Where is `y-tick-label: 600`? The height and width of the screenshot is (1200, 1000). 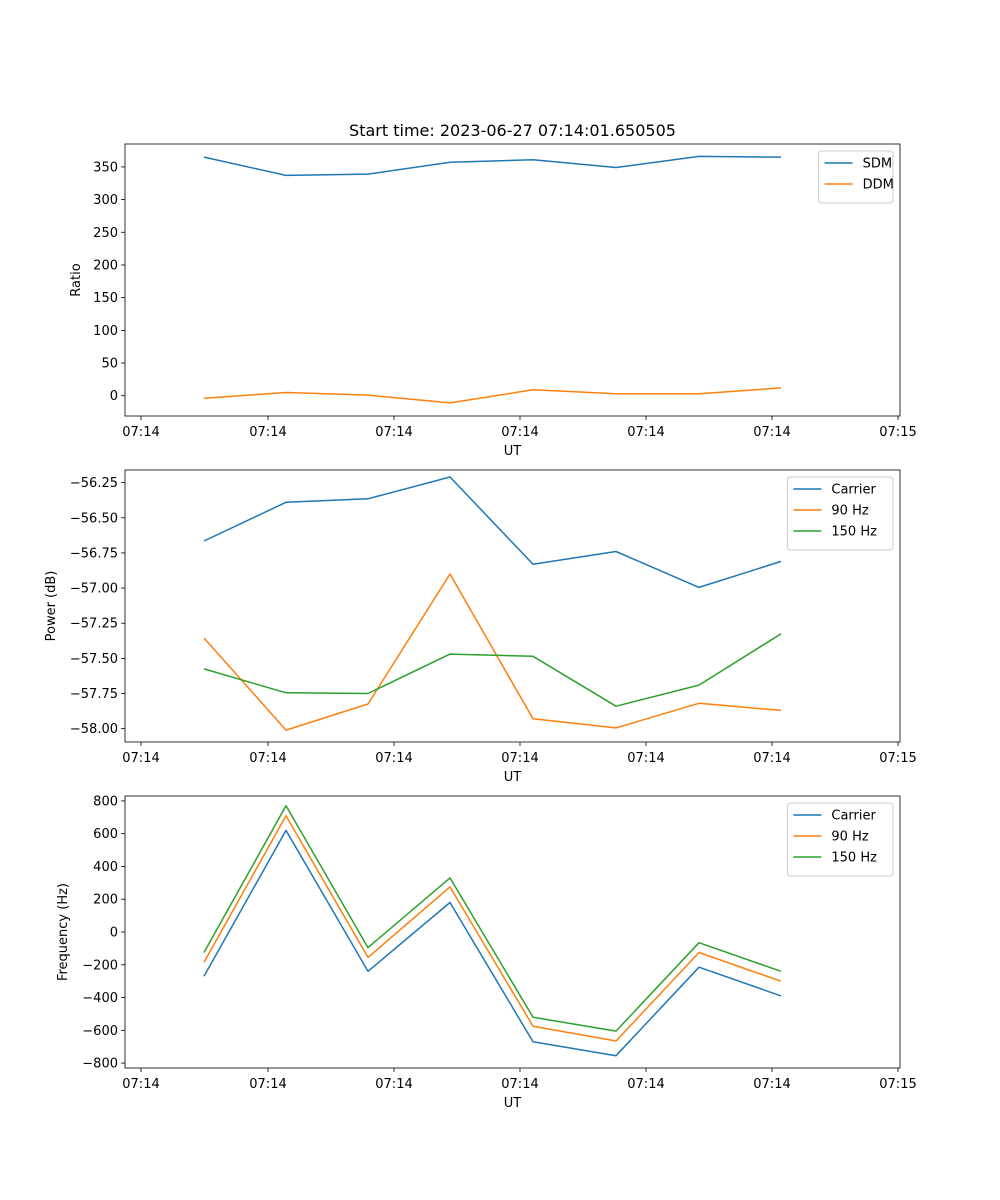
y-tick-label: 600 is located at coordinates (105, 834).